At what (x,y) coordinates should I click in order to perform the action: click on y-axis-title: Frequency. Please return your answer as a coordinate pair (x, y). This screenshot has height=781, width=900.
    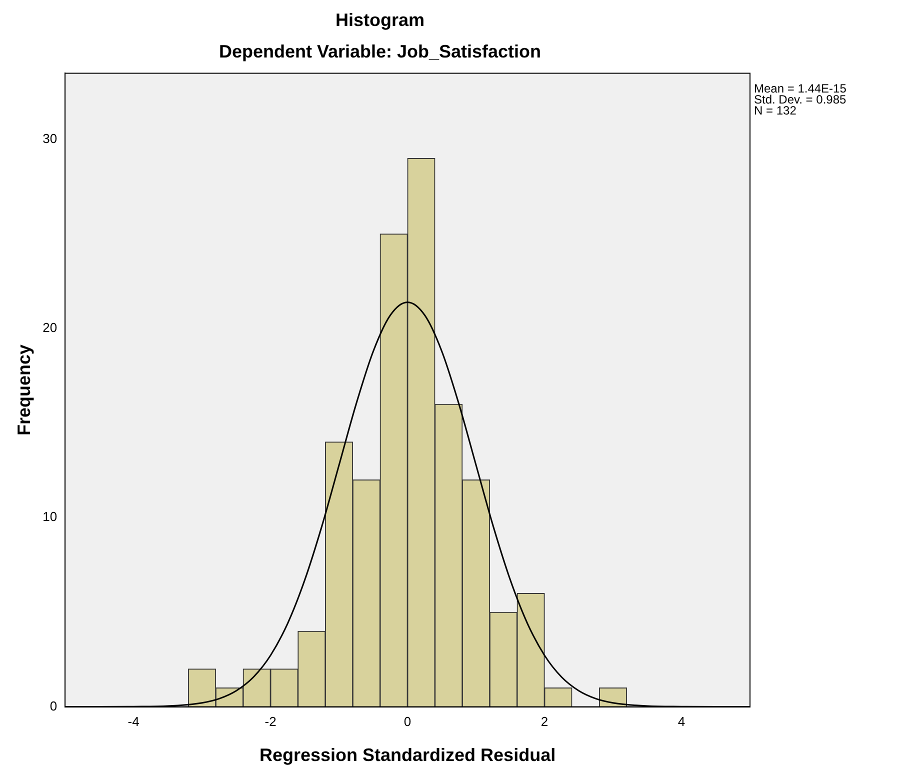
    Looking at the image, I should click on (24, 390).